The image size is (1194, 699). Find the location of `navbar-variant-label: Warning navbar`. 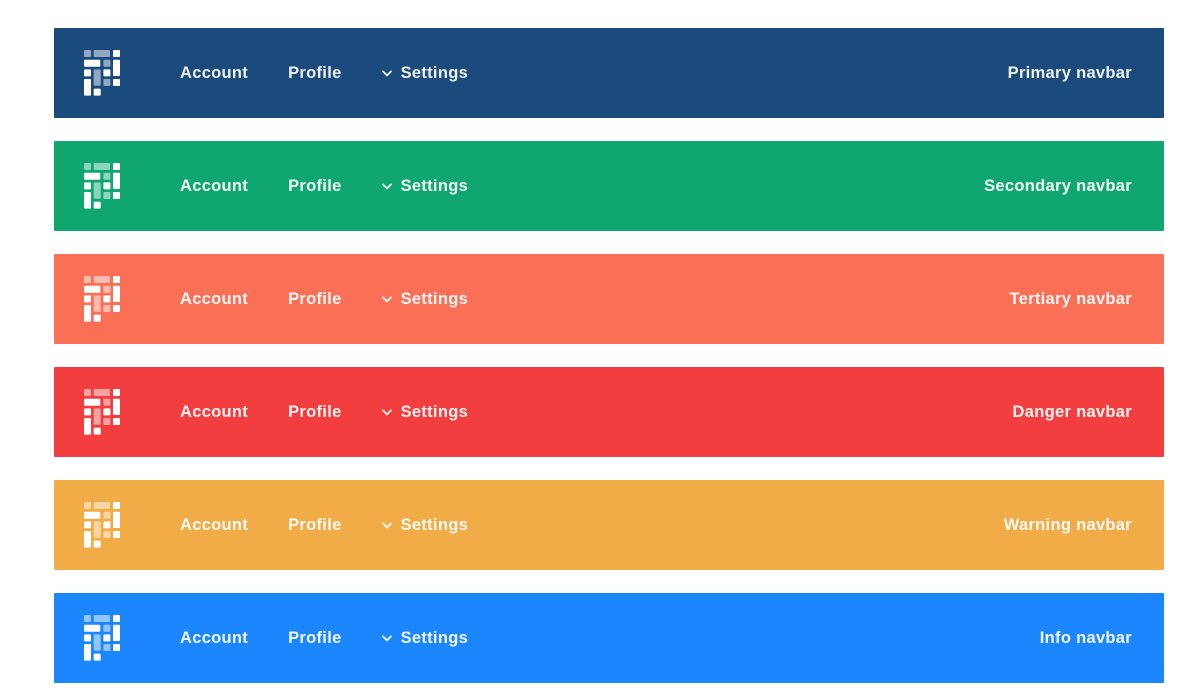

navbar-variant-label: Warning navbar is located at coordinates (1067, 524).